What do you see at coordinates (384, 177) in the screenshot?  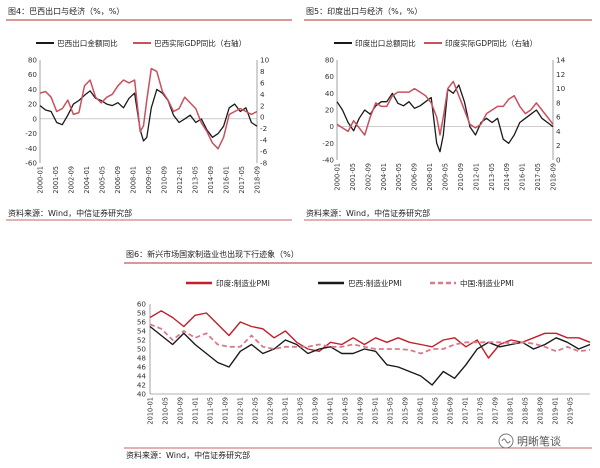 I see `chart5-x-tick-label: 2004-01` at bounding box center [384, 177].